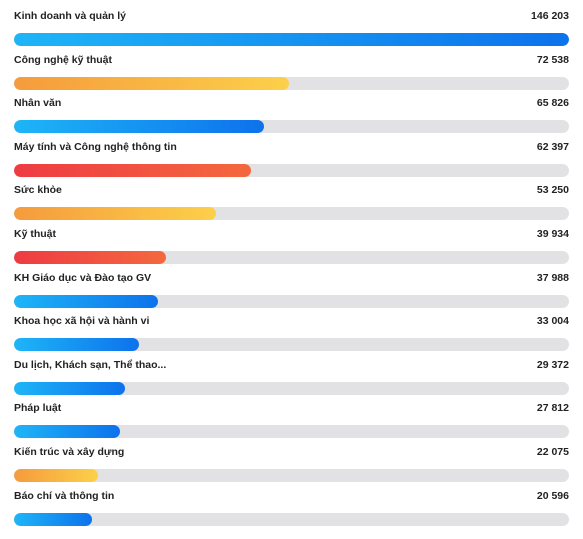 This screenshot has width=583, height=539. I want to click on category-label: Pháp luật, so click(38, 408).